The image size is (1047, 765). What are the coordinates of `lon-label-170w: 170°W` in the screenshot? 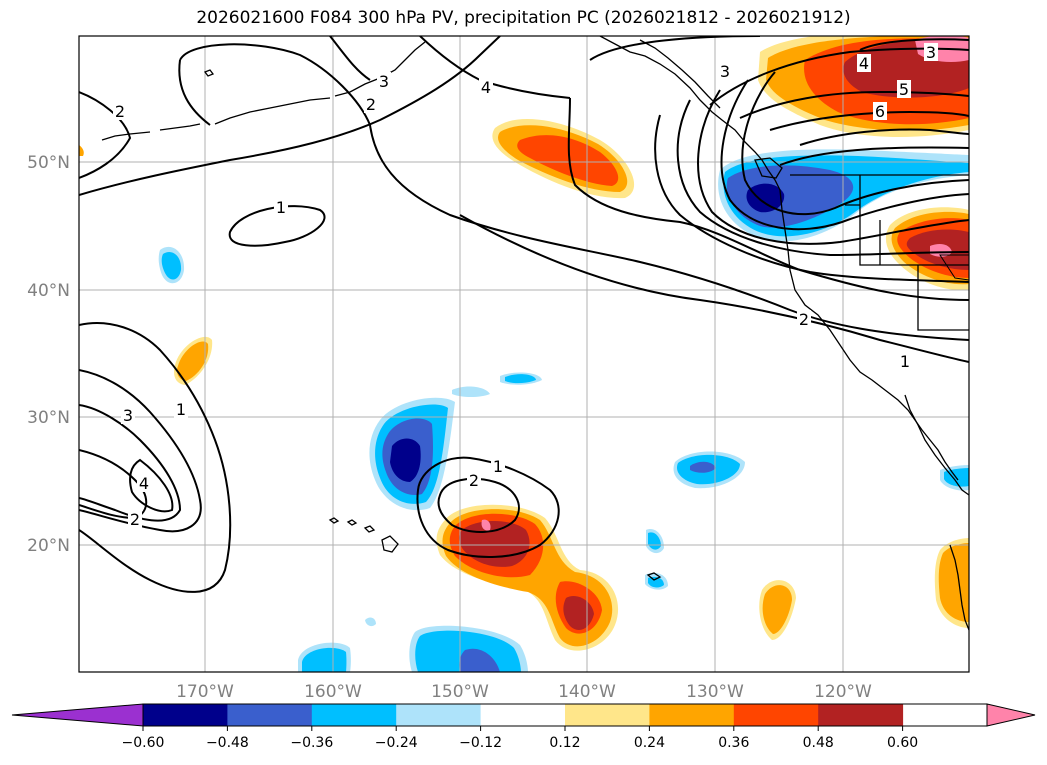 It's located at (205, 692).